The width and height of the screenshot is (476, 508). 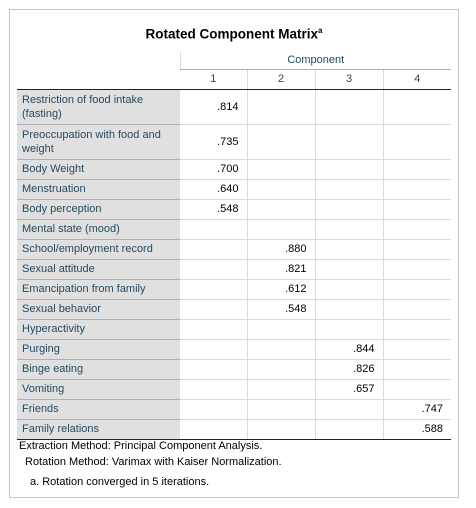 What do you see at coordinates (120, 482) in the screenshot?
I see `footnote-a: a. Rotation converged in 5 iterations.` at bounding box center [120, 482].